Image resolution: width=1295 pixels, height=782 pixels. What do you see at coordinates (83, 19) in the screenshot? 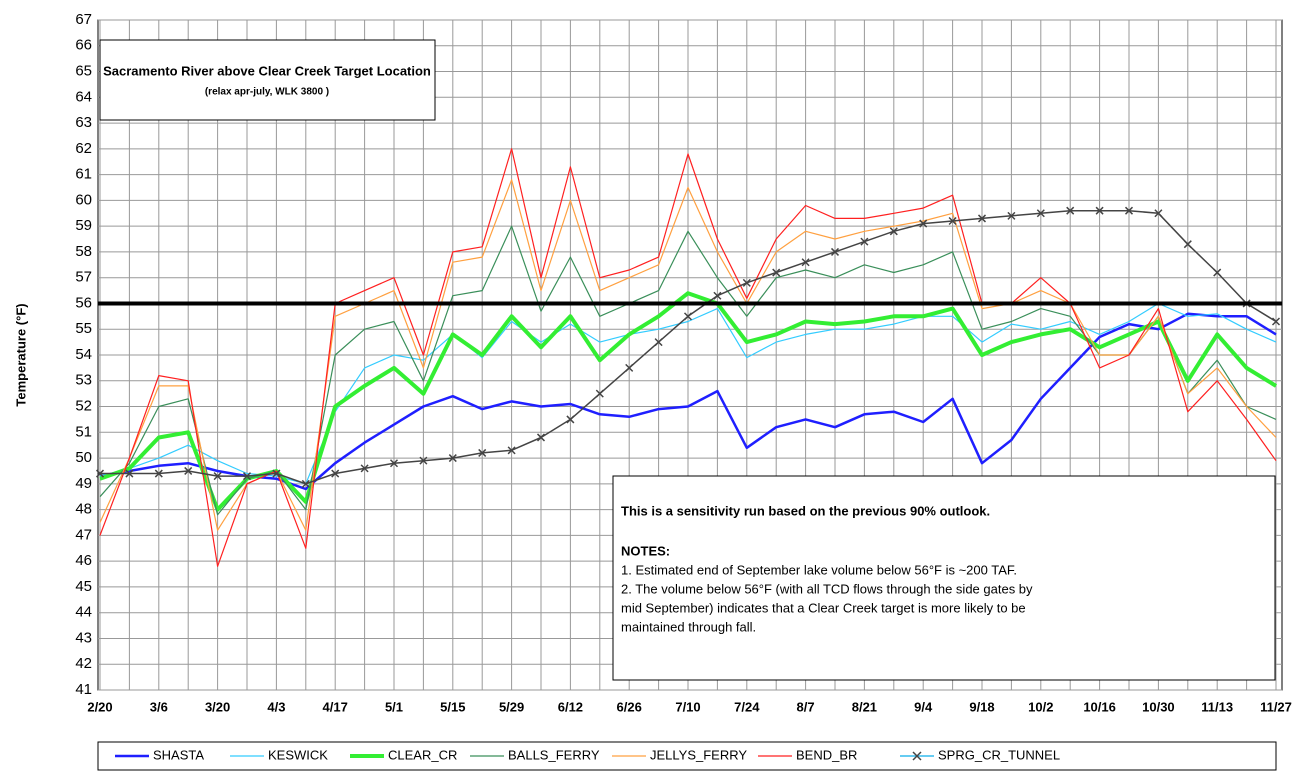
I see `y-tick-label: 67` at bounding box center [83, 19].